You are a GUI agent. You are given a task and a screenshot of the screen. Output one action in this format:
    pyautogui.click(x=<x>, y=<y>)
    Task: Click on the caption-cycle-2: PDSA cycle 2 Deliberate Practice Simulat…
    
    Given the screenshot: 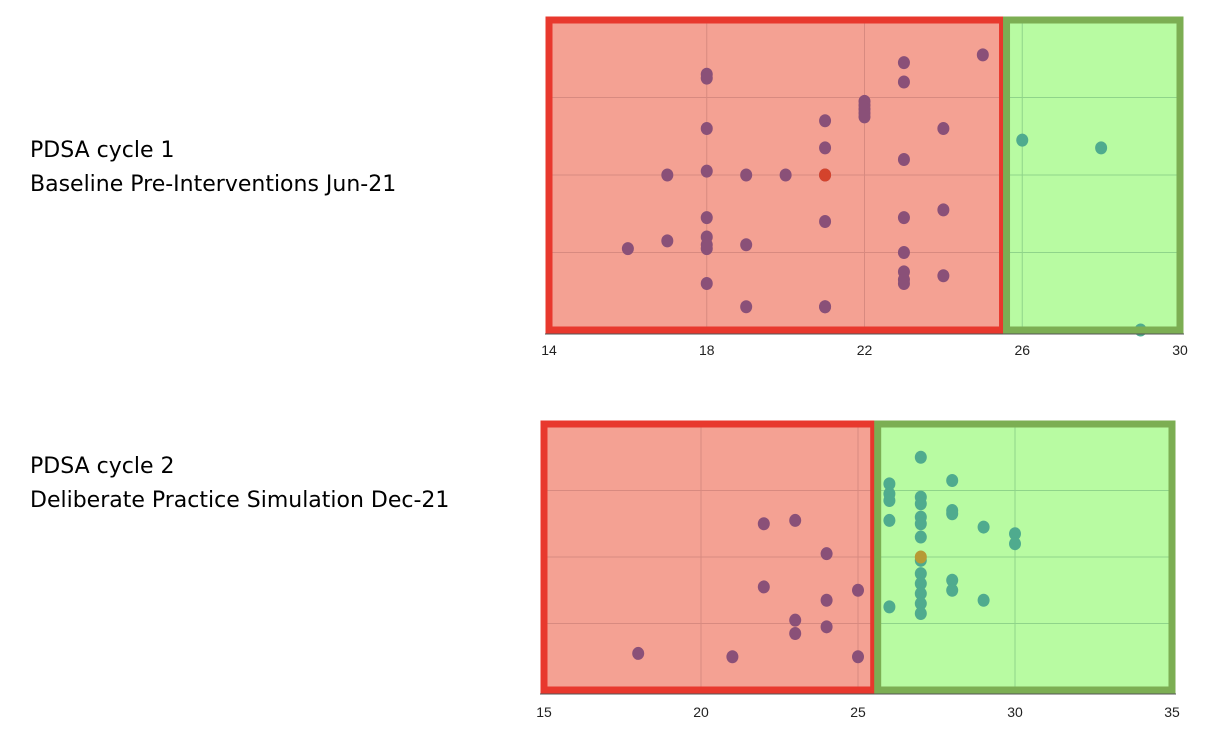 What is the action you would take?
    pyautogui.click(x=239, y=484)
    